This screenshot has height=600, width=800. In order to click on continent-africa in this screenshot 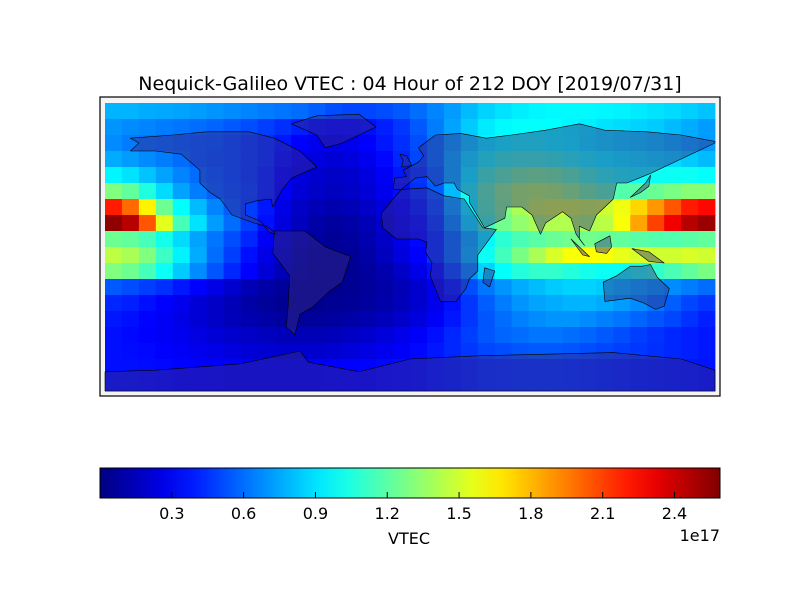, I will do `click(438, 244)`.